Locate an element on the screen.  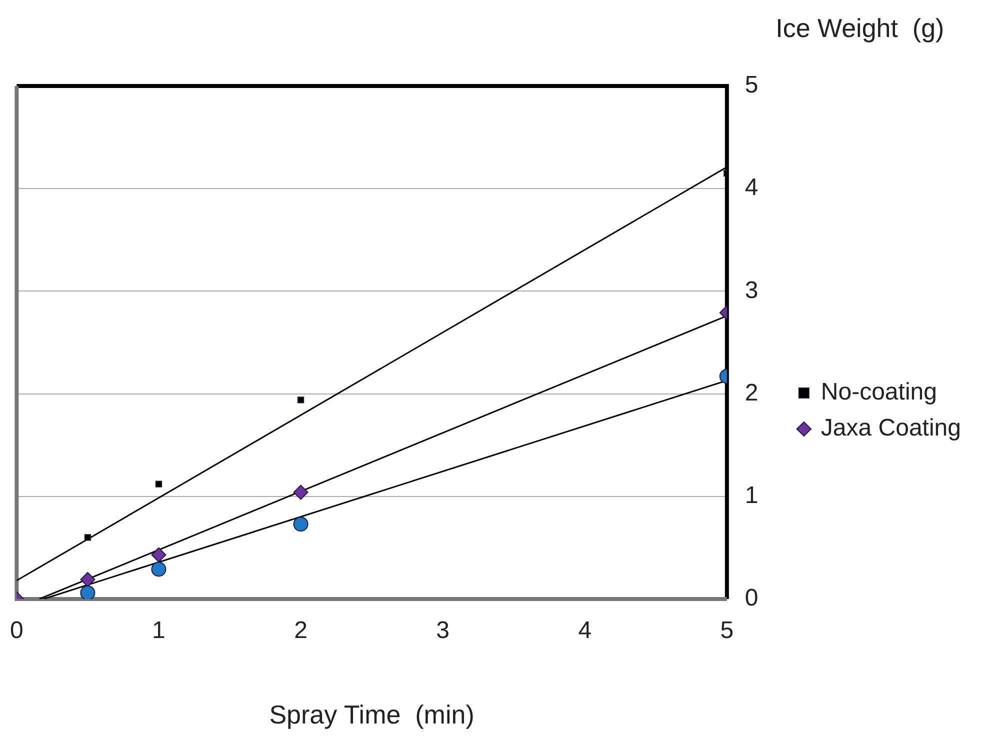
x-tick-label: 0 is located at coordinates (17, 630).